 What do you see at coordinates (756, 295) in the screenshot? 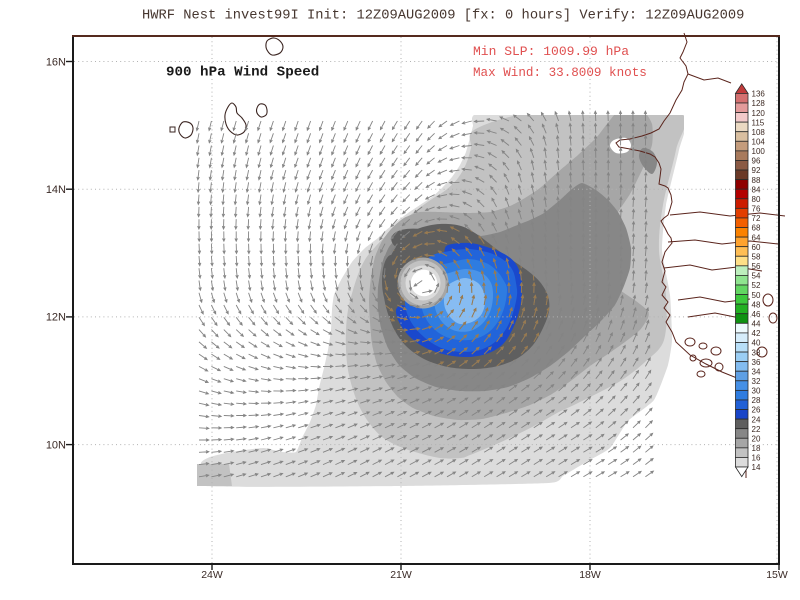
I see `svg-text: 50` at bounding box center [756, 295].